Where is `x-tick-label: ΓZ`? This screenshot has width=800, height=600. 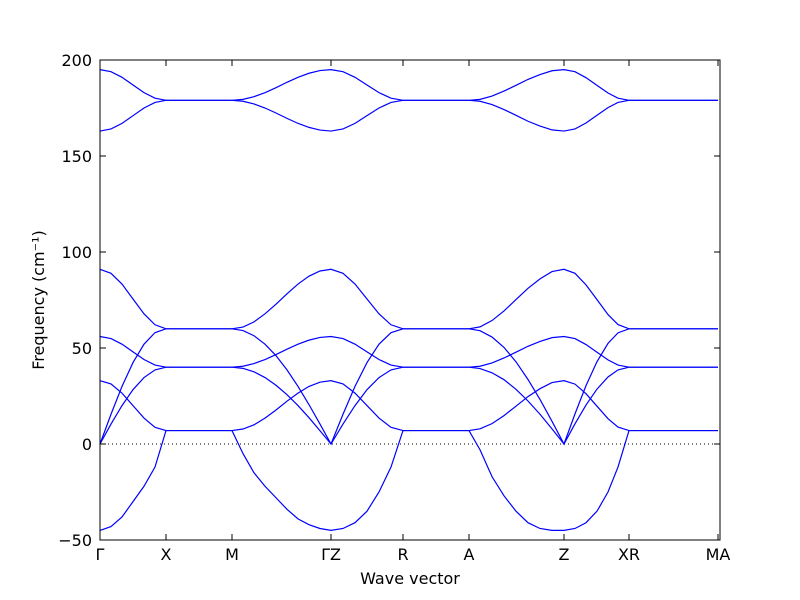
x-tick-label: ΓZ is located at coordinates (331, 554).